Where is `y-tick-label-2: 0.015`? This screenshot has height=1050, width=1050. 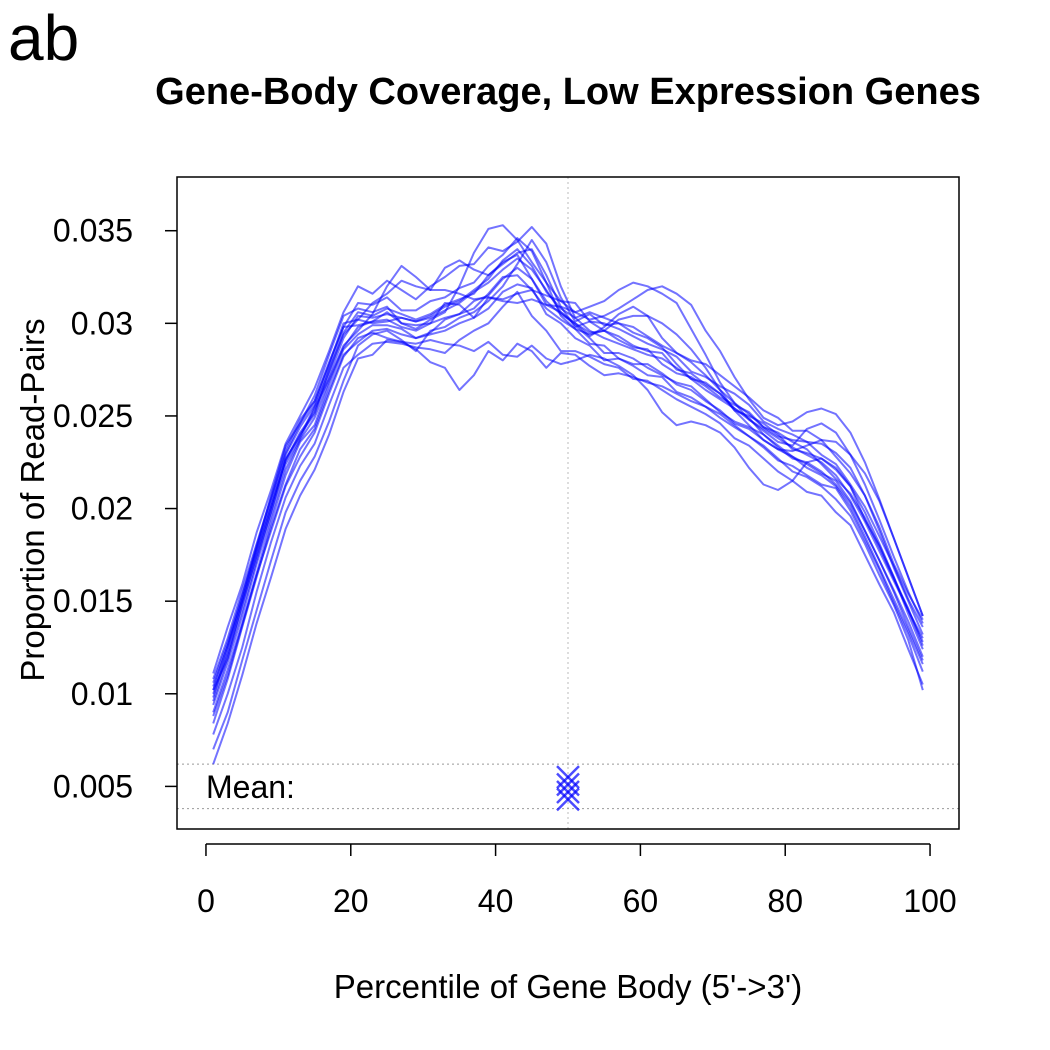
y-tick-label-2: 0.015 is located at coordinates (93, 601).